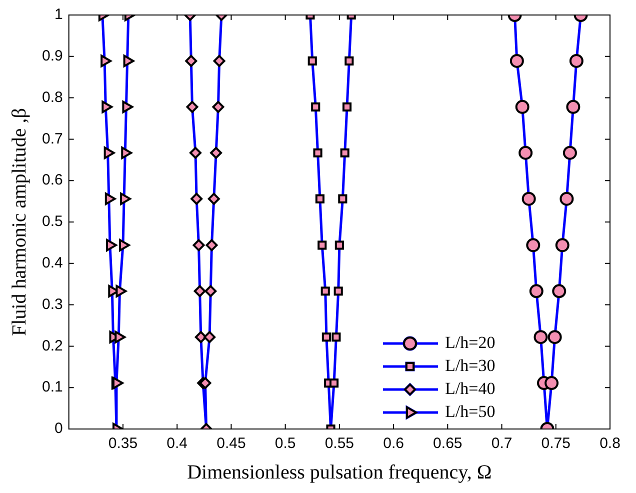 The height and width of the screenshot is (493, 636). What do you see at coordinates (52, 387) in the screenshot?
I see `y-tick-label: 0.1` at bounding box center [52, 387].